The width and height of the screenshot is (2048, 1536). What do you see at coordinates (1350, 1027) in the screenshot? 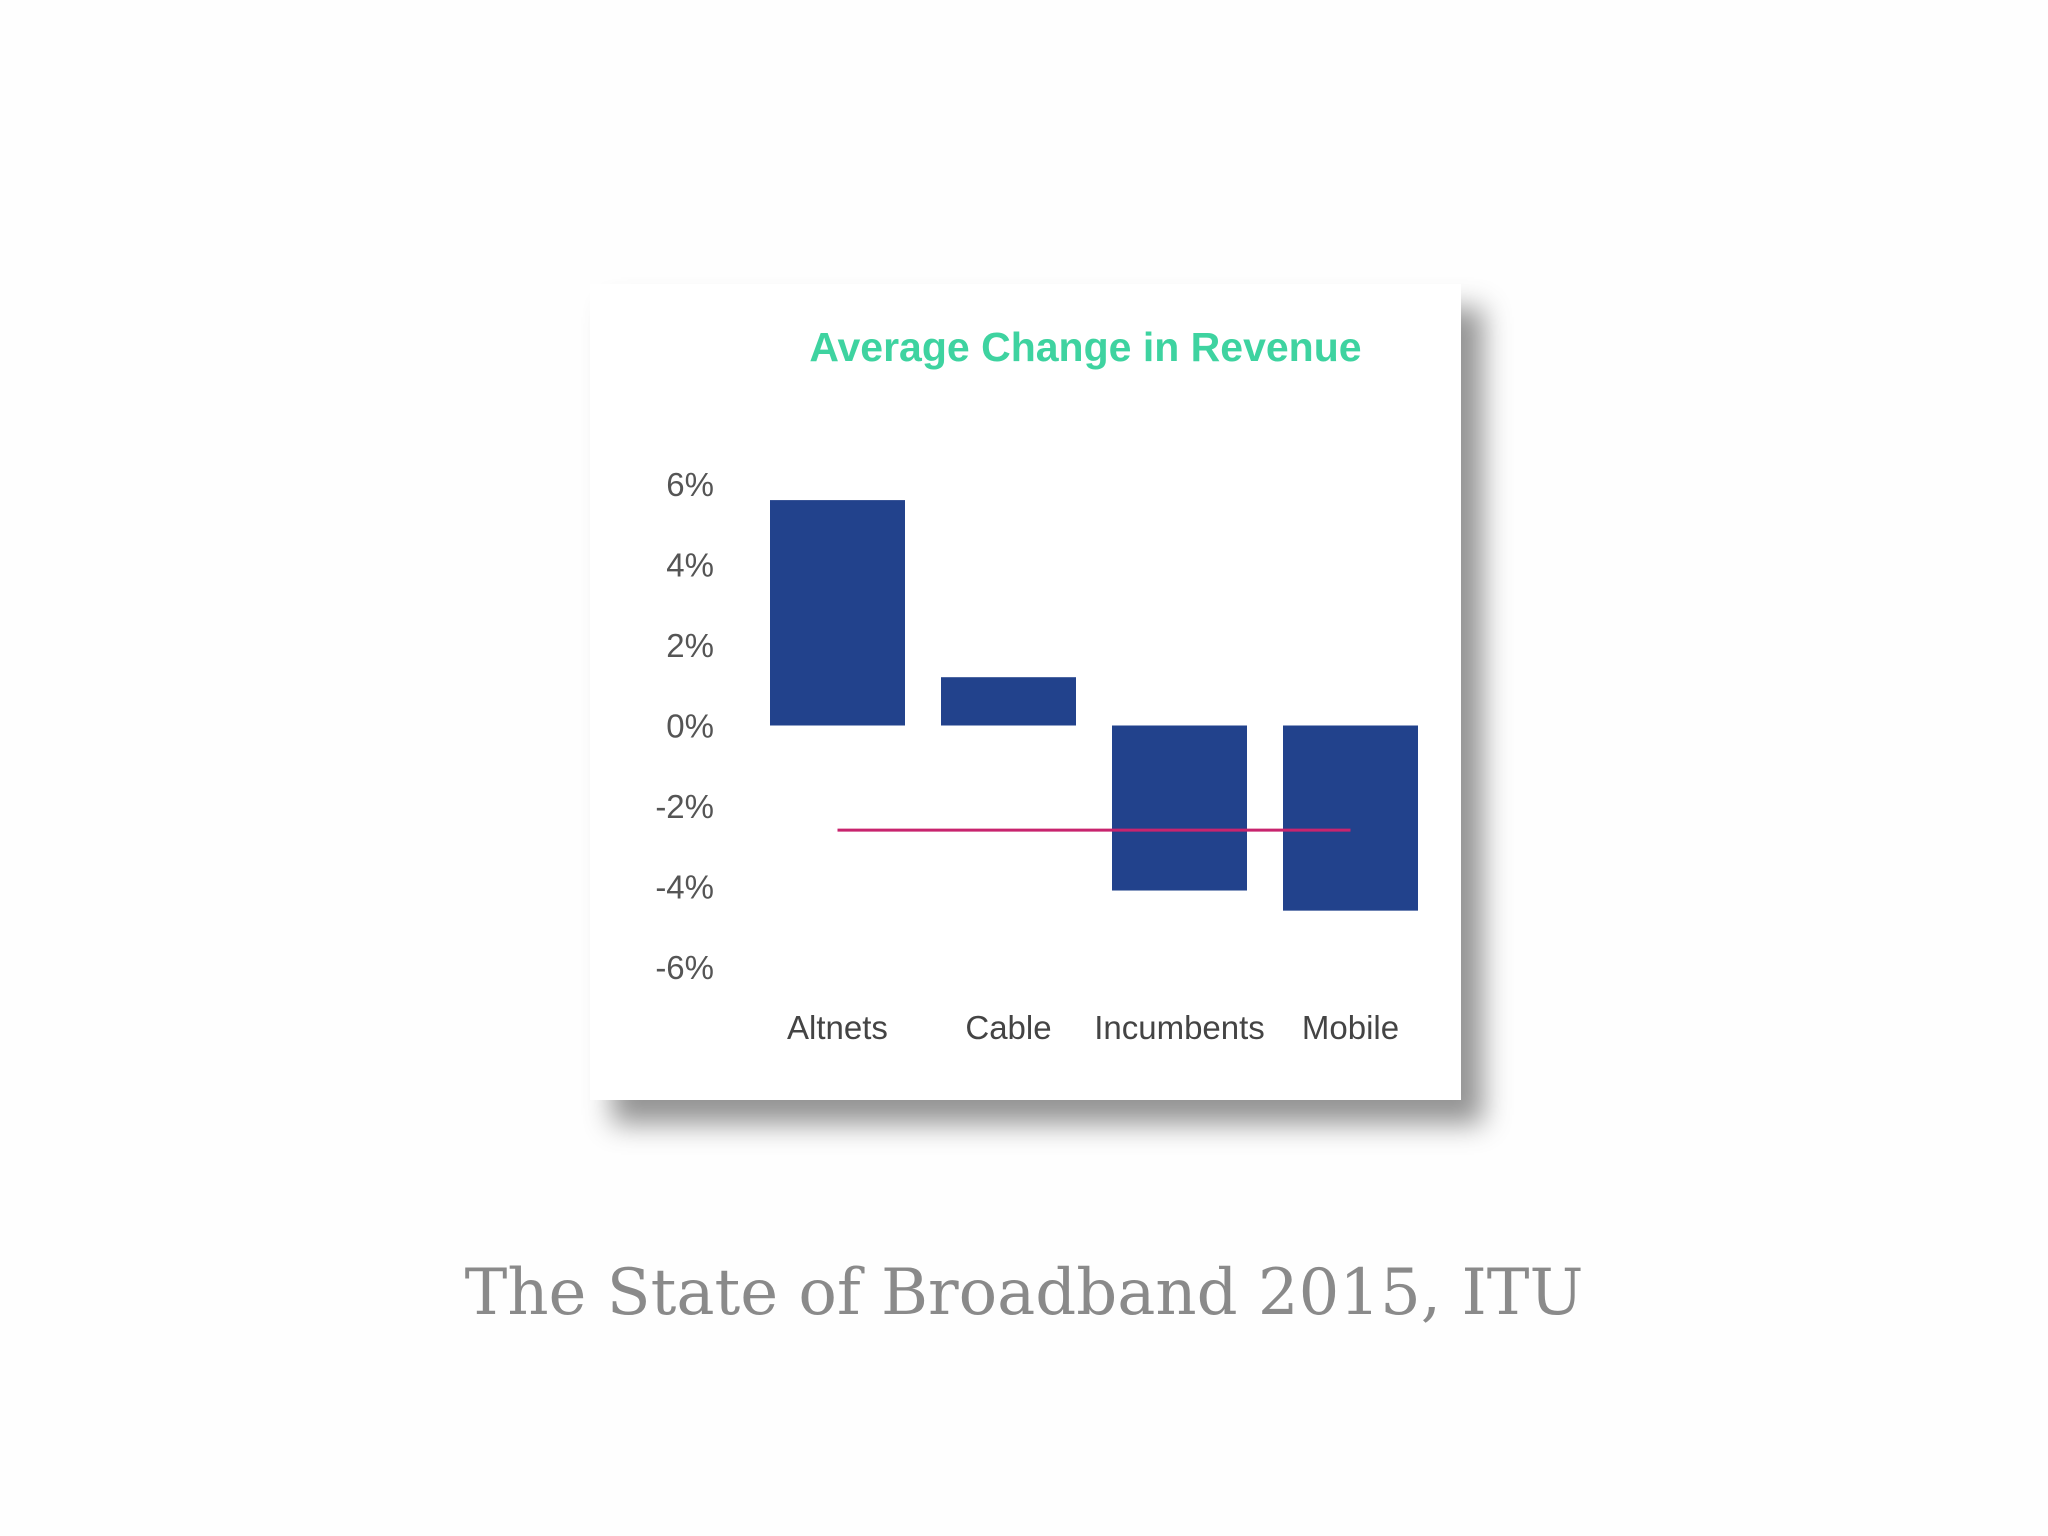
I see `x-tick-label: Mobile` at bounding box center [1350, 1027].